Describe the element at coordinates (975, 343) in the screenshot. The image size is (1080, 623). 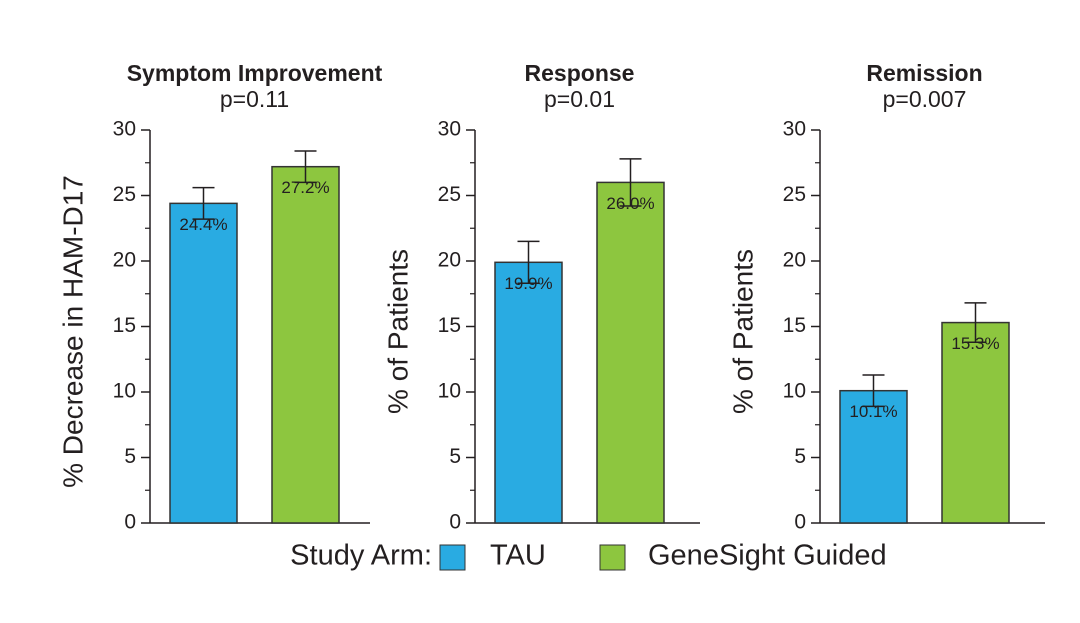
I see `value-label: 15.3%` at that location.